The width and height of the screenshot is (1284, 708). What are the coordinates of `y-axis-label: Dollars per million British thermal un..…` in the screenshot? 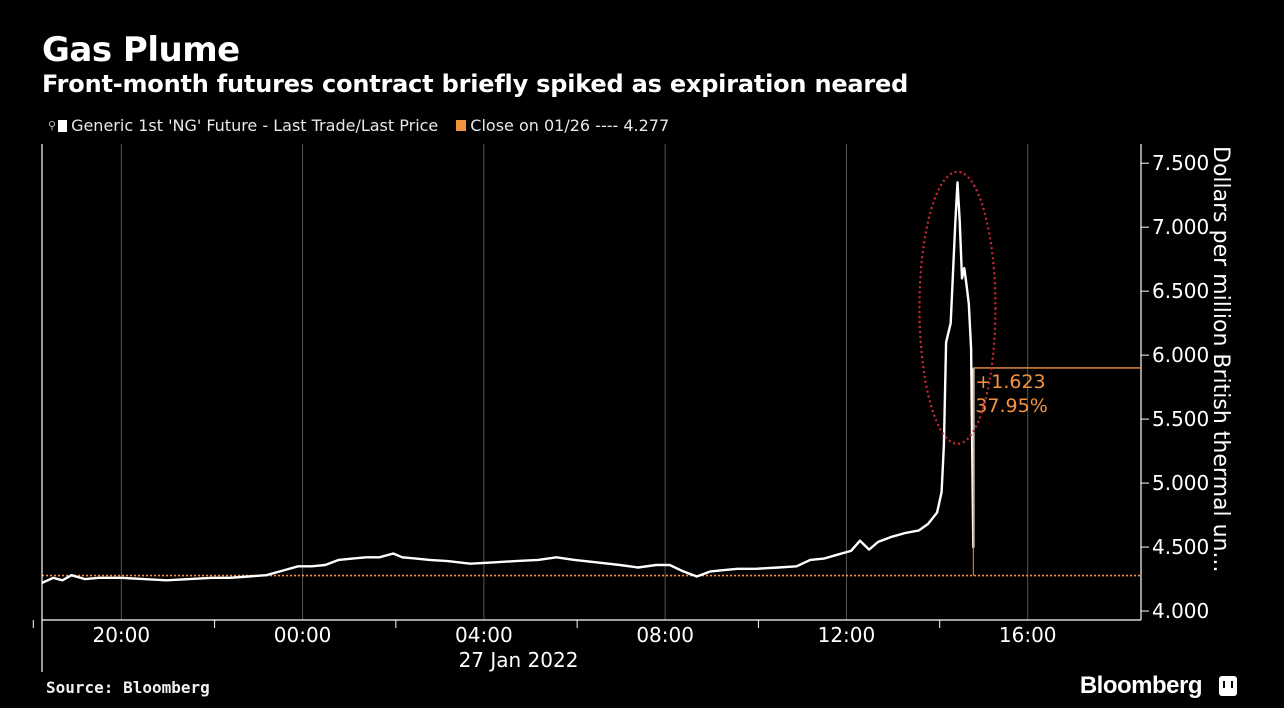 It's located at (1220, 359).